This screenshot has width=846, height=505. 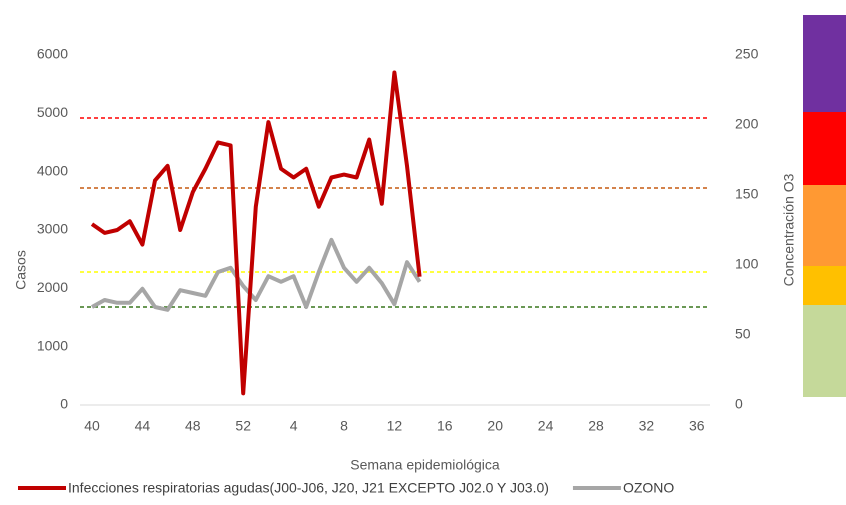 I want to click on y2-axis-label: Concentración O3, so click(x=789, y=229).